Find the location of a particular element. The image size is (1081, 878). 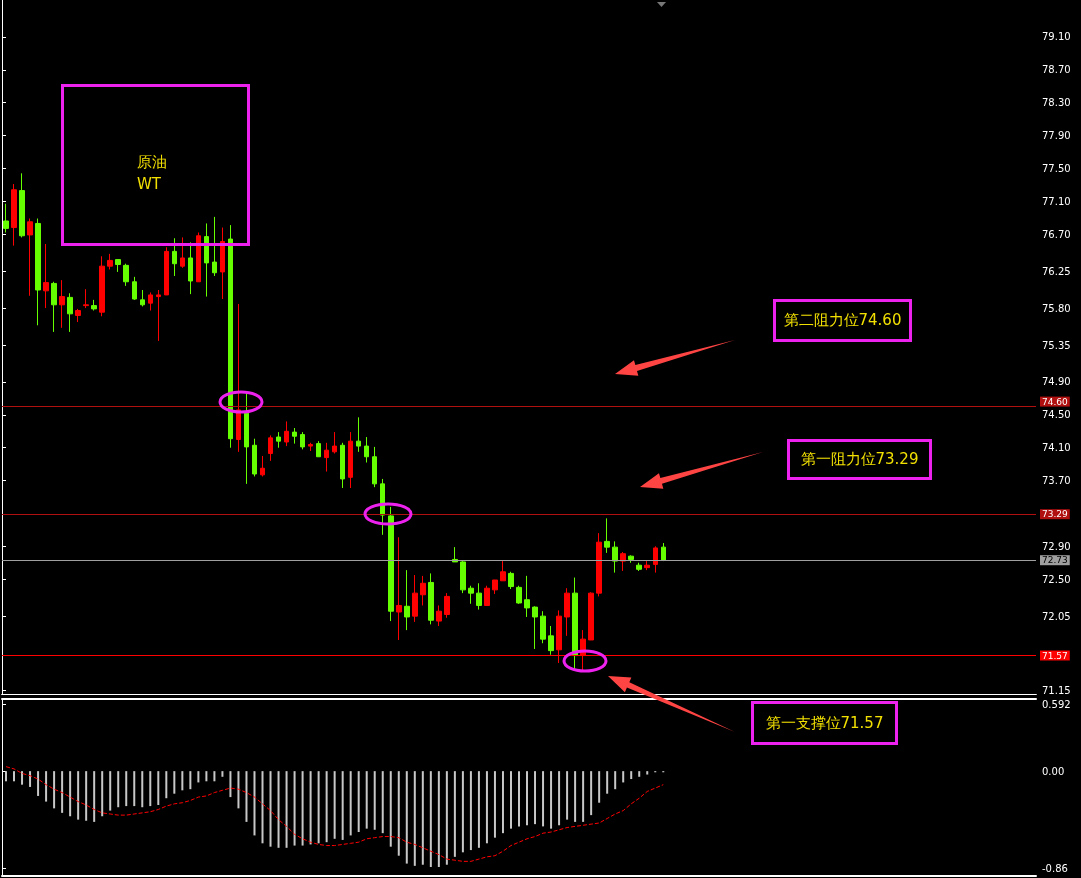

ref-line-label: 72.73 is located at coordinates (1055, 560).